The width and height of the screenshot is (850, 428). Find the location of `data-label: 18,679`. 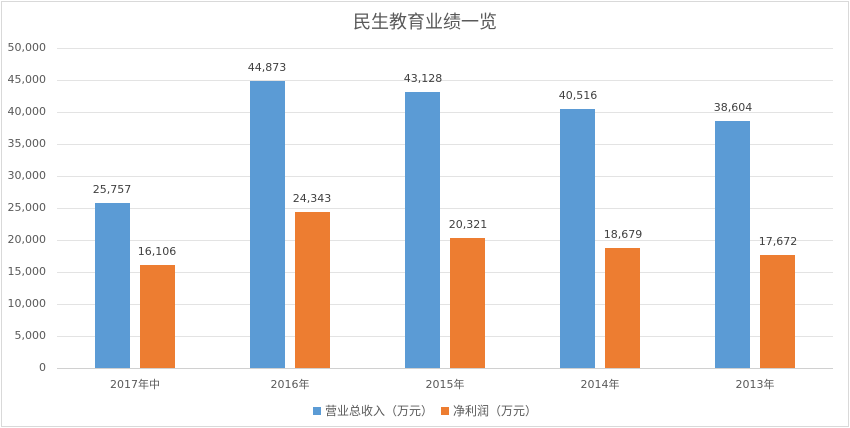

data-label: 18,679 is located at coordinates (623, 234).